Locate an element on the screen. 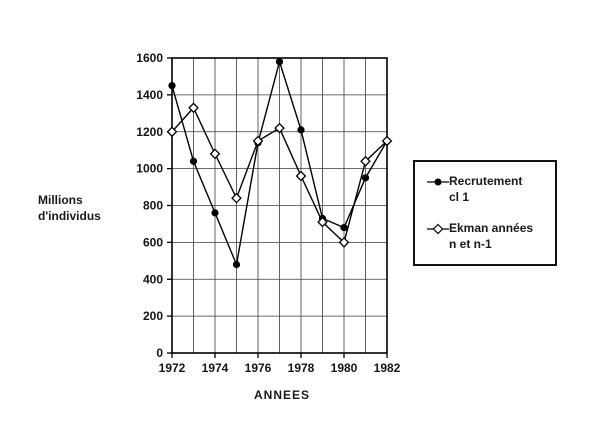 This screenshot has height=425, width=600. svg-text: 1400 is located at coordinates (149, 95).